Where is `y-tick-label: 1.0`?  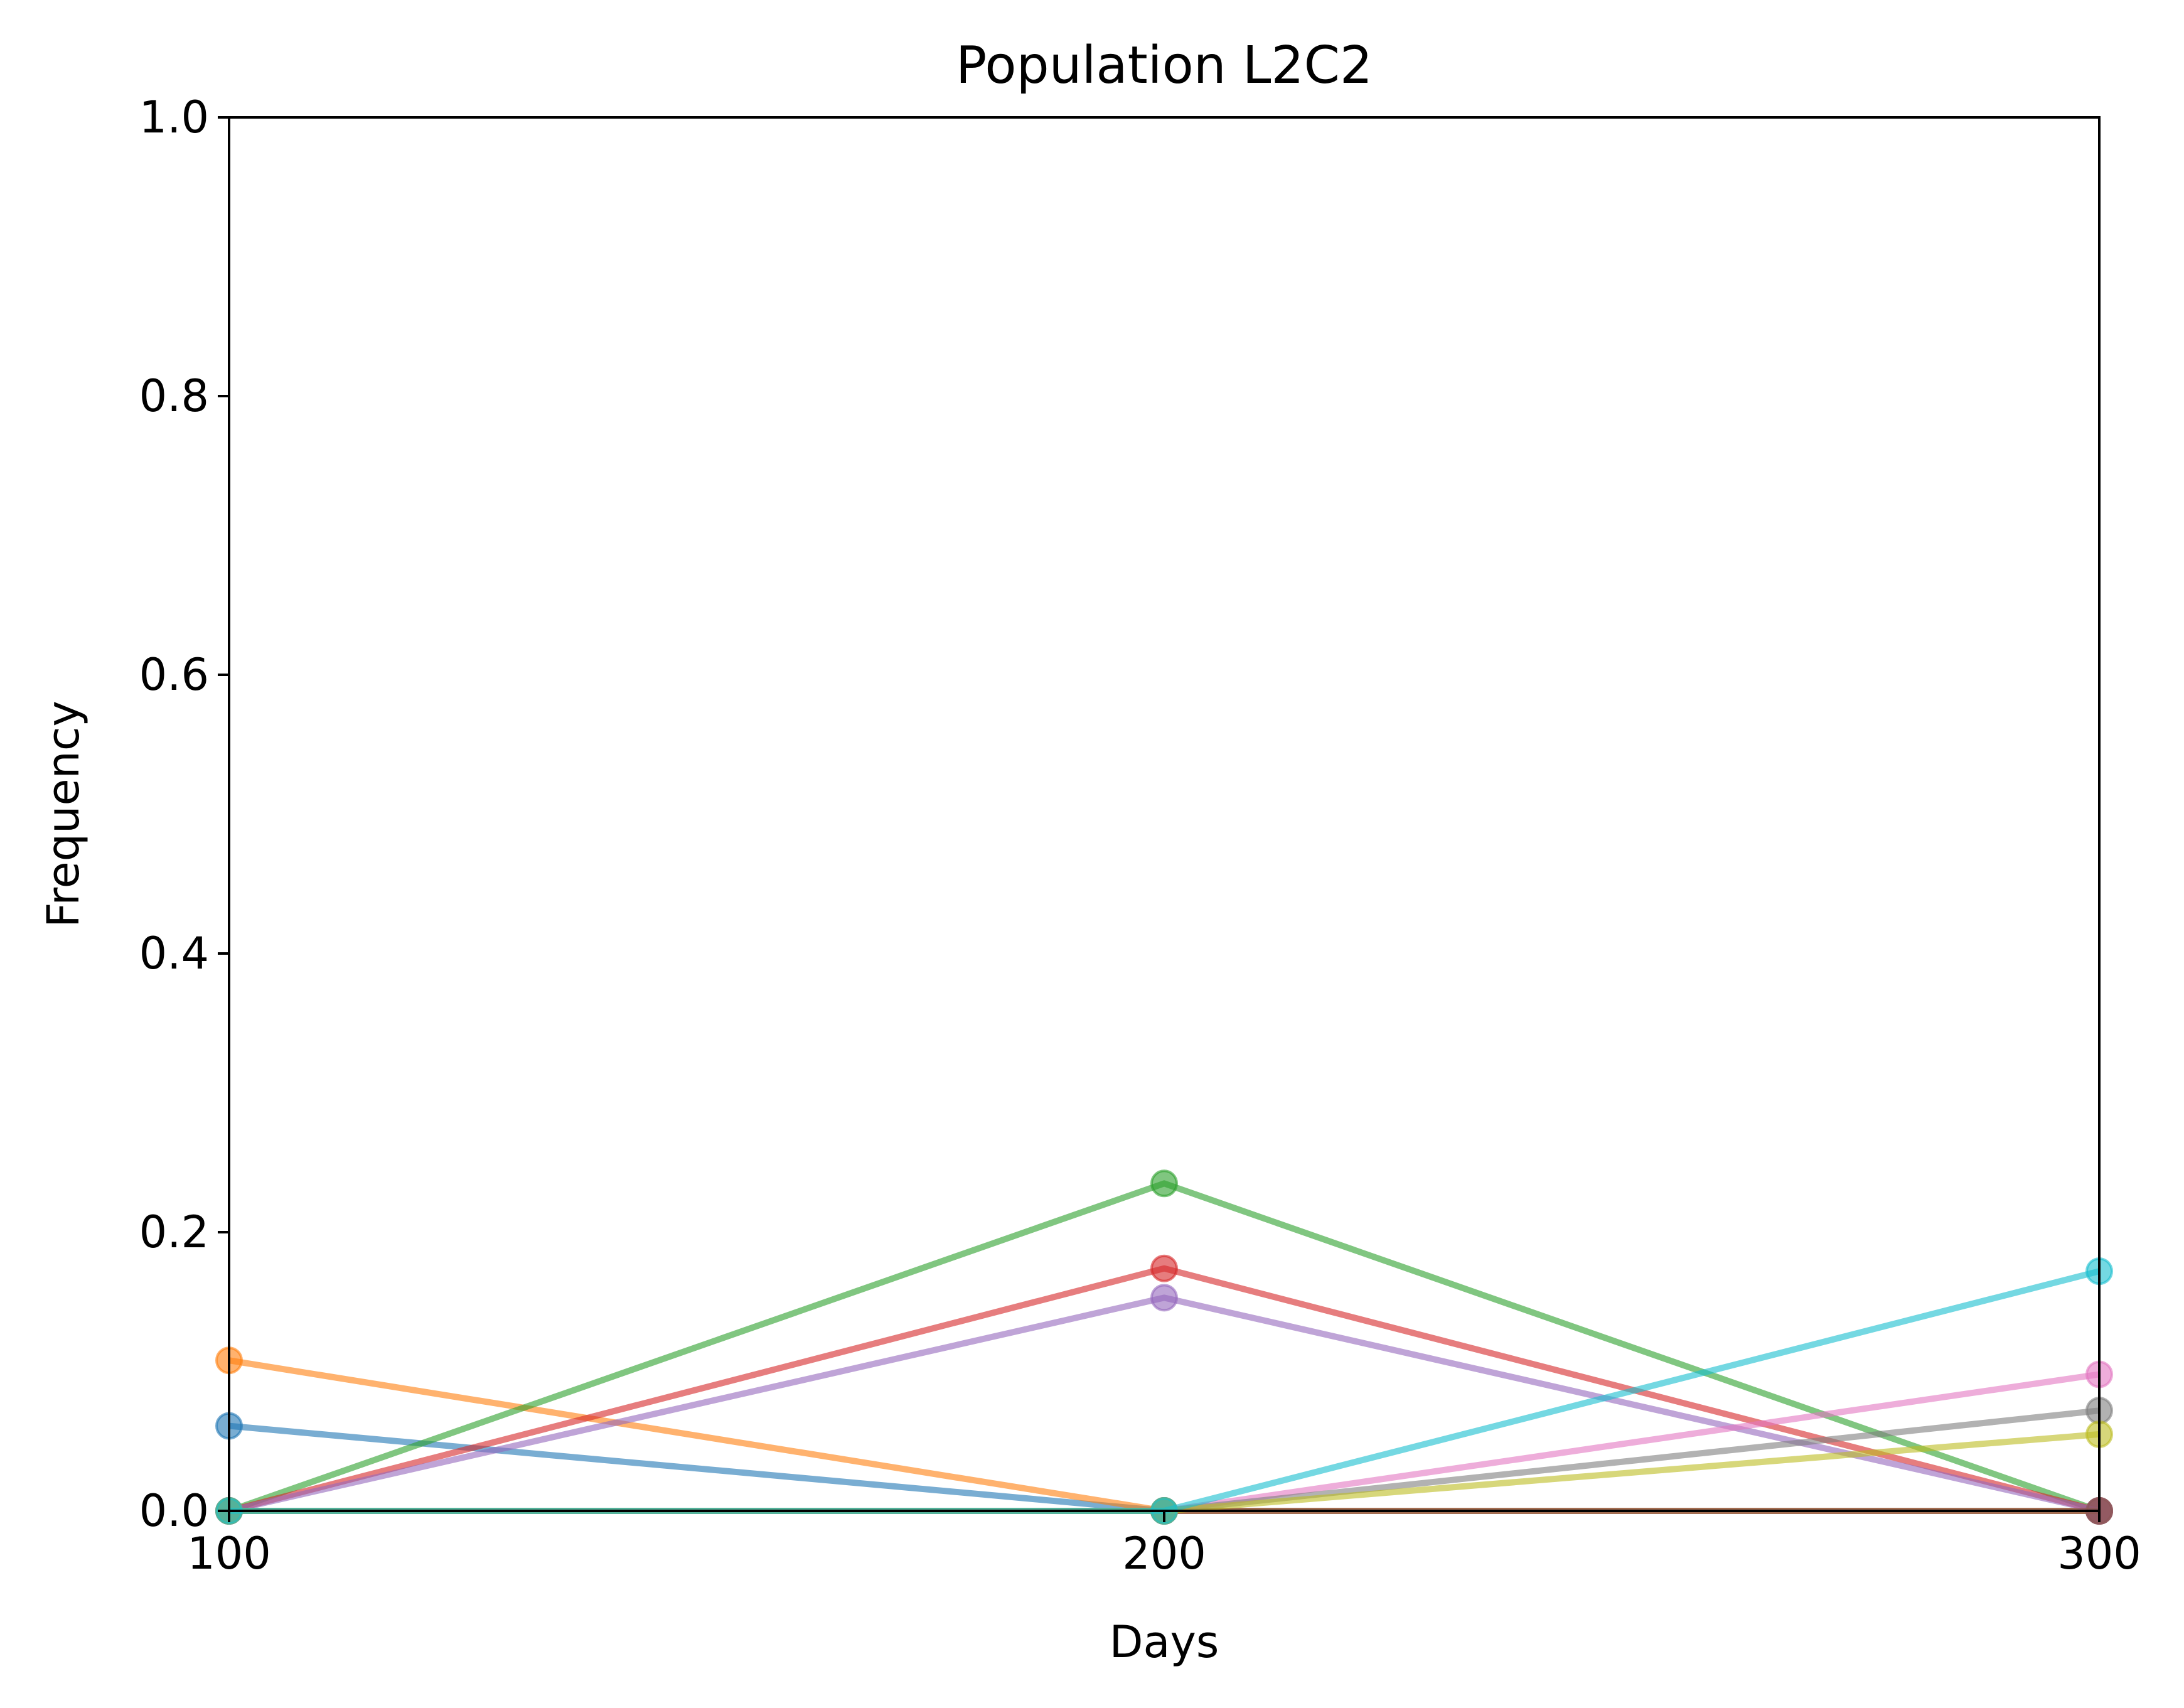 y-tick-label: 1.0 is located at coordinates (174, 117).